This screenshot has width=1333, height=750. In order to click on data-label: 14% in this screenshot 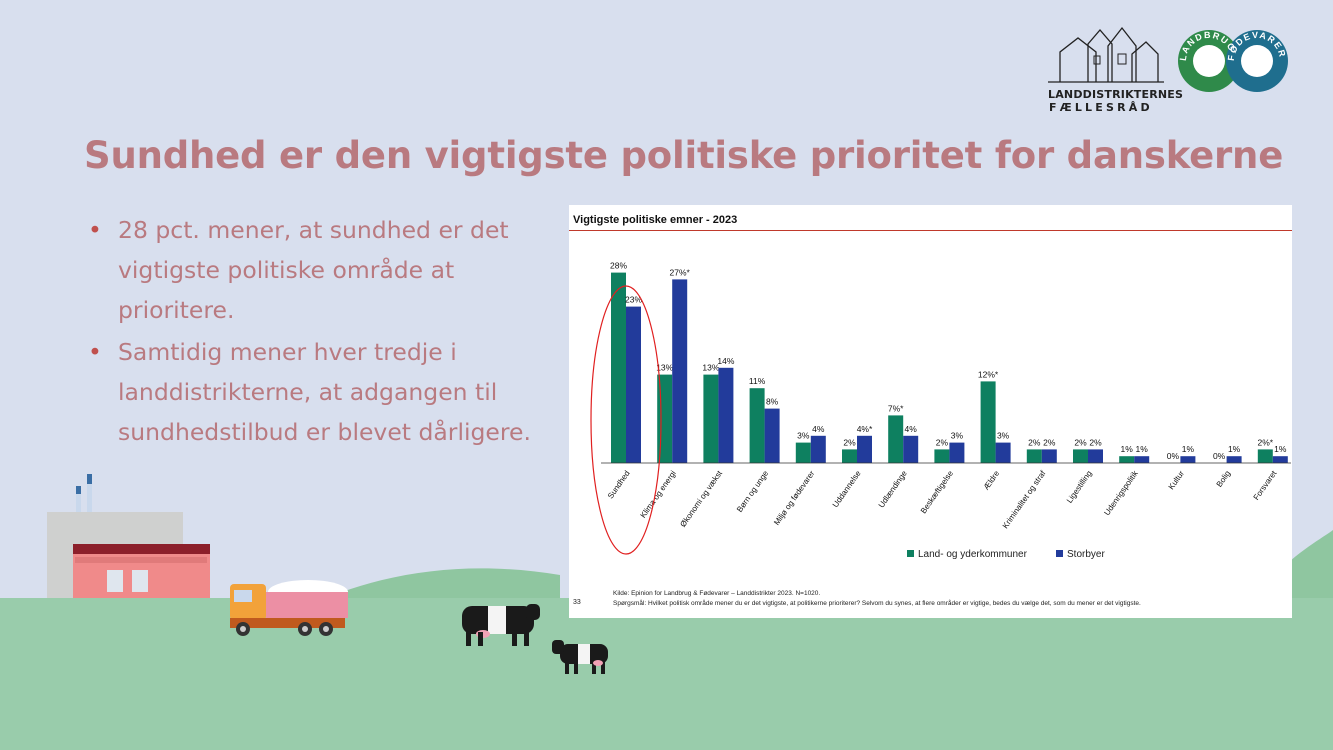, I will do `click(725, 361)`.